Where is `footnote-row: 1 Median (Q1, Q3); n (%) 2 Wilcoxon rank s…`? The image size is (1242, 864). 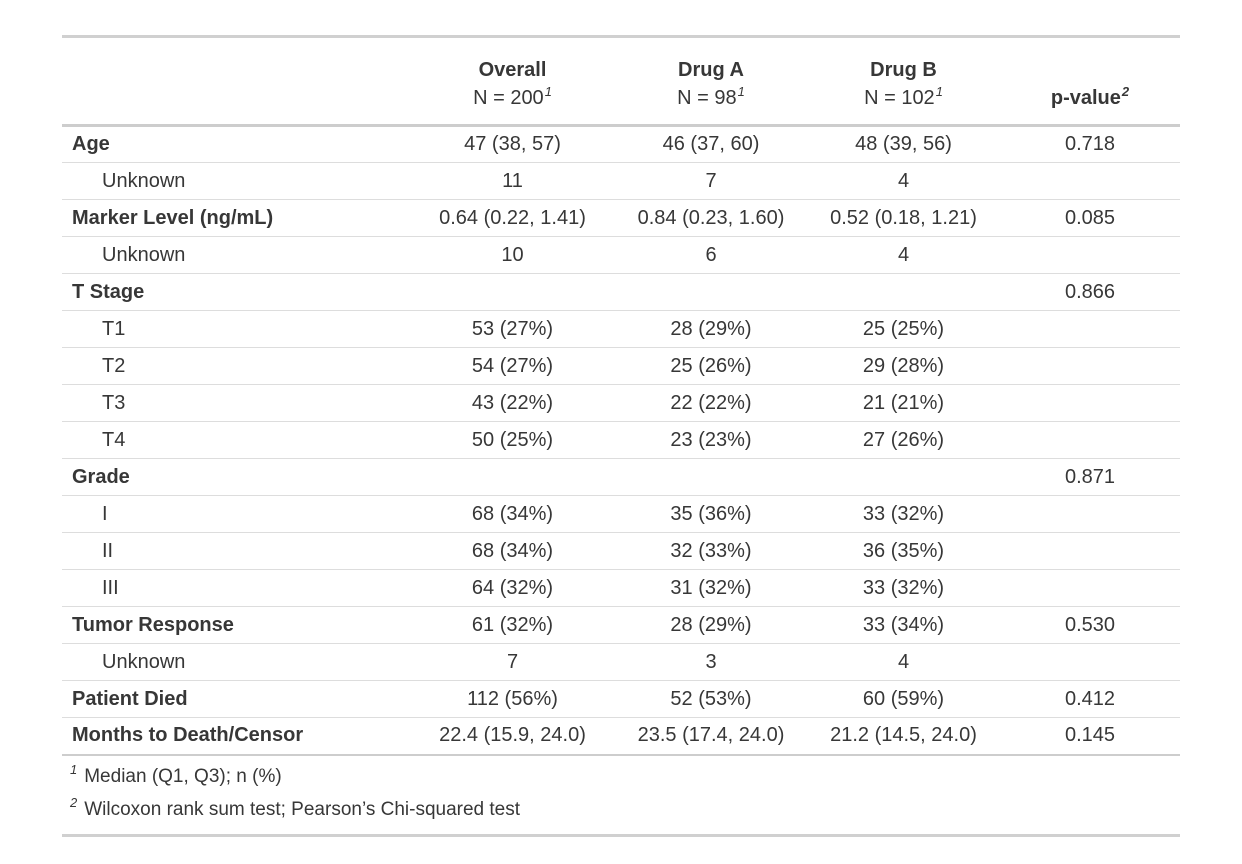 footnote-row: 1 Median (Q1, Q3); n (%) 2 Wilcoxon rank s… is located at coordinates (621, 794).